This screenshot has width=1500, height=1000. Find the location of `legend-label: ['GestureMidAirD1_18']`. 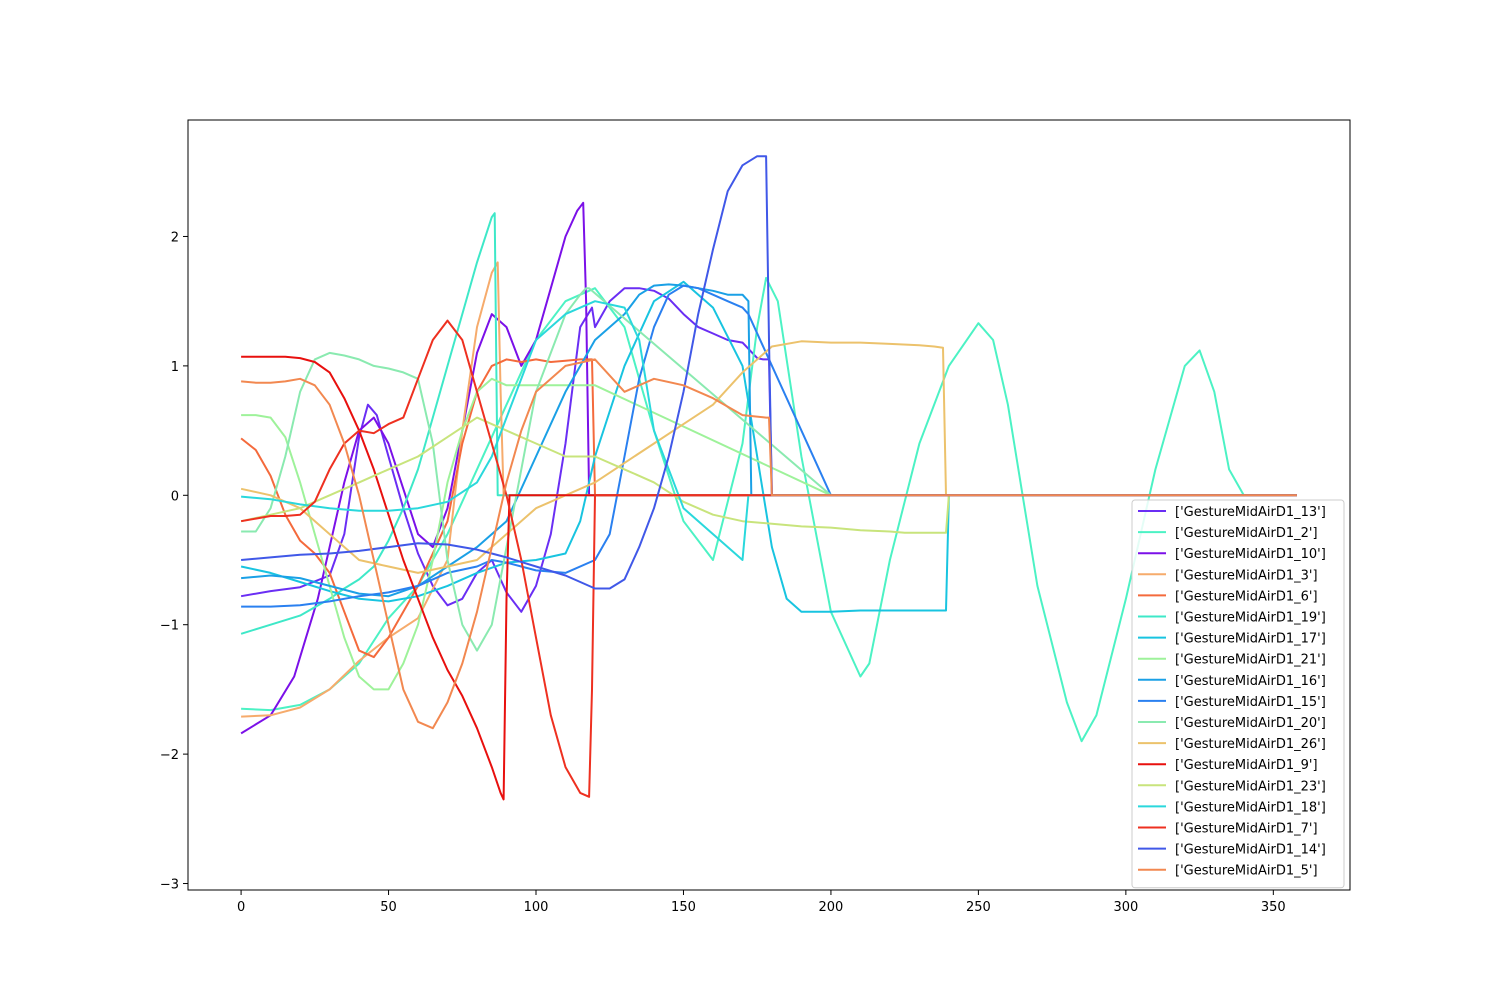

legend-label: ['GestureMidAirD1_18'] is located at coordinates (1250, 807).